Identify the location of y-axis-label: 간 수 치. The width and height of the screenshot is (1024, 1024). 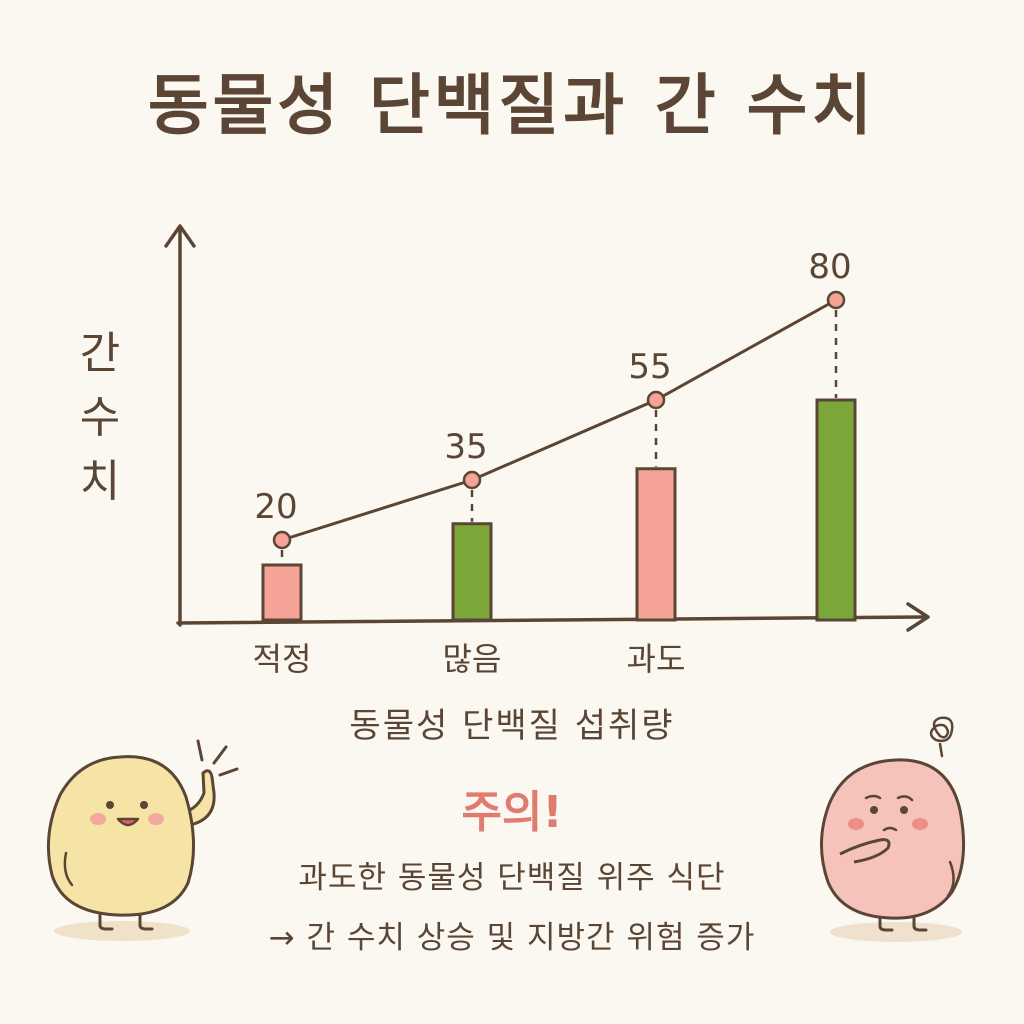
(100, 418).